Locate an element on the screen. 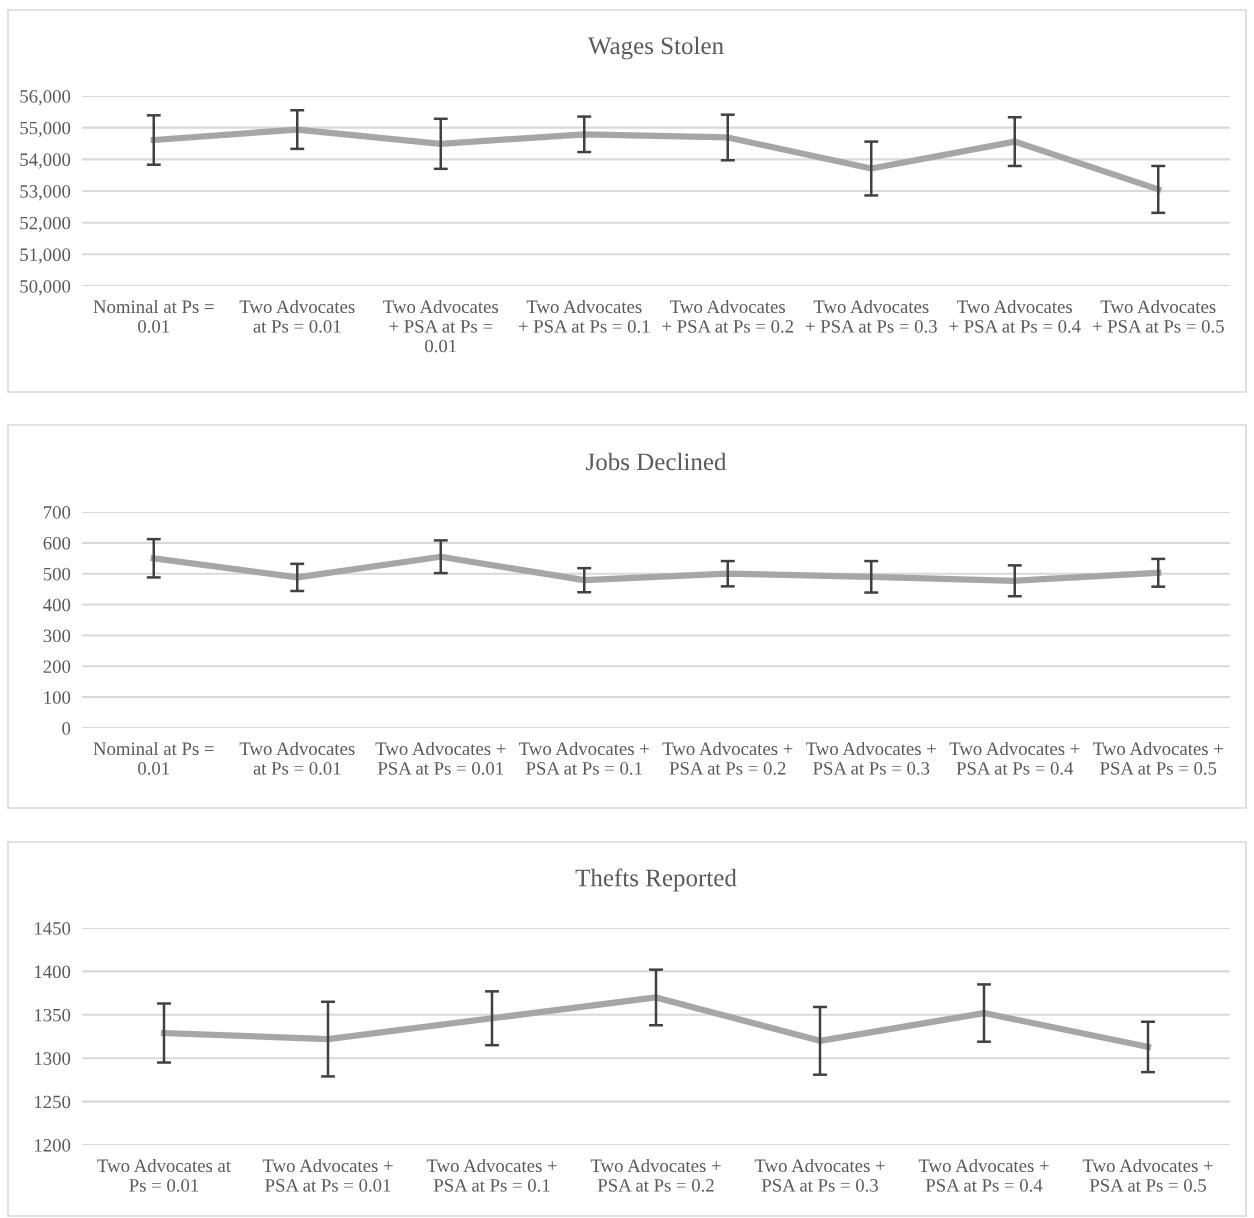  y-tick-label: 600 is located at coordinates (57, 543).